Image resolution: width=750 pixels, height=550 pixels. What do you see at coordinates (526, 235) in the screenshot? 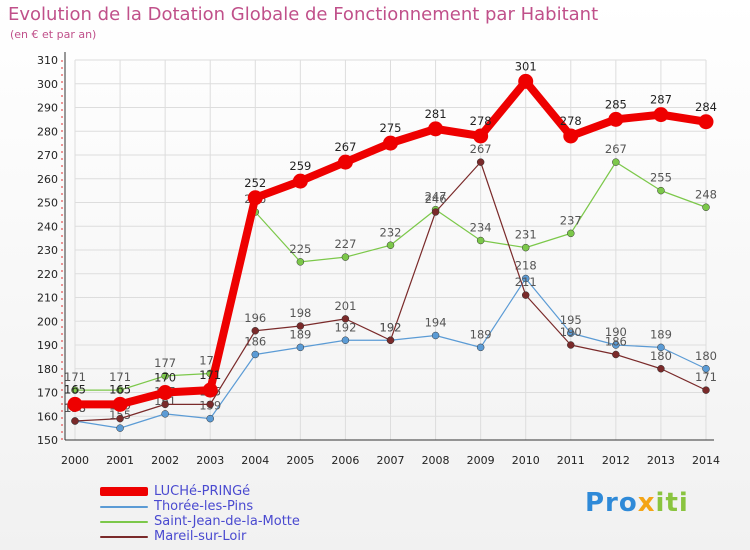
I see `data-label: 231` at bounding box center [526, 235].